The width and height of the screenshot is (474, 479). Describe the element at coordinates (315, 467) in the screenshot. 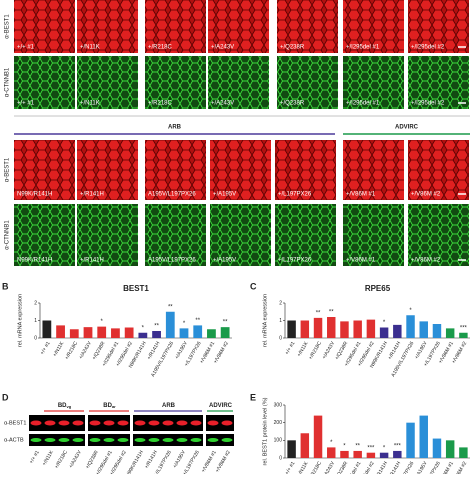

I see `x-tick-label: +/R218C` at that location.